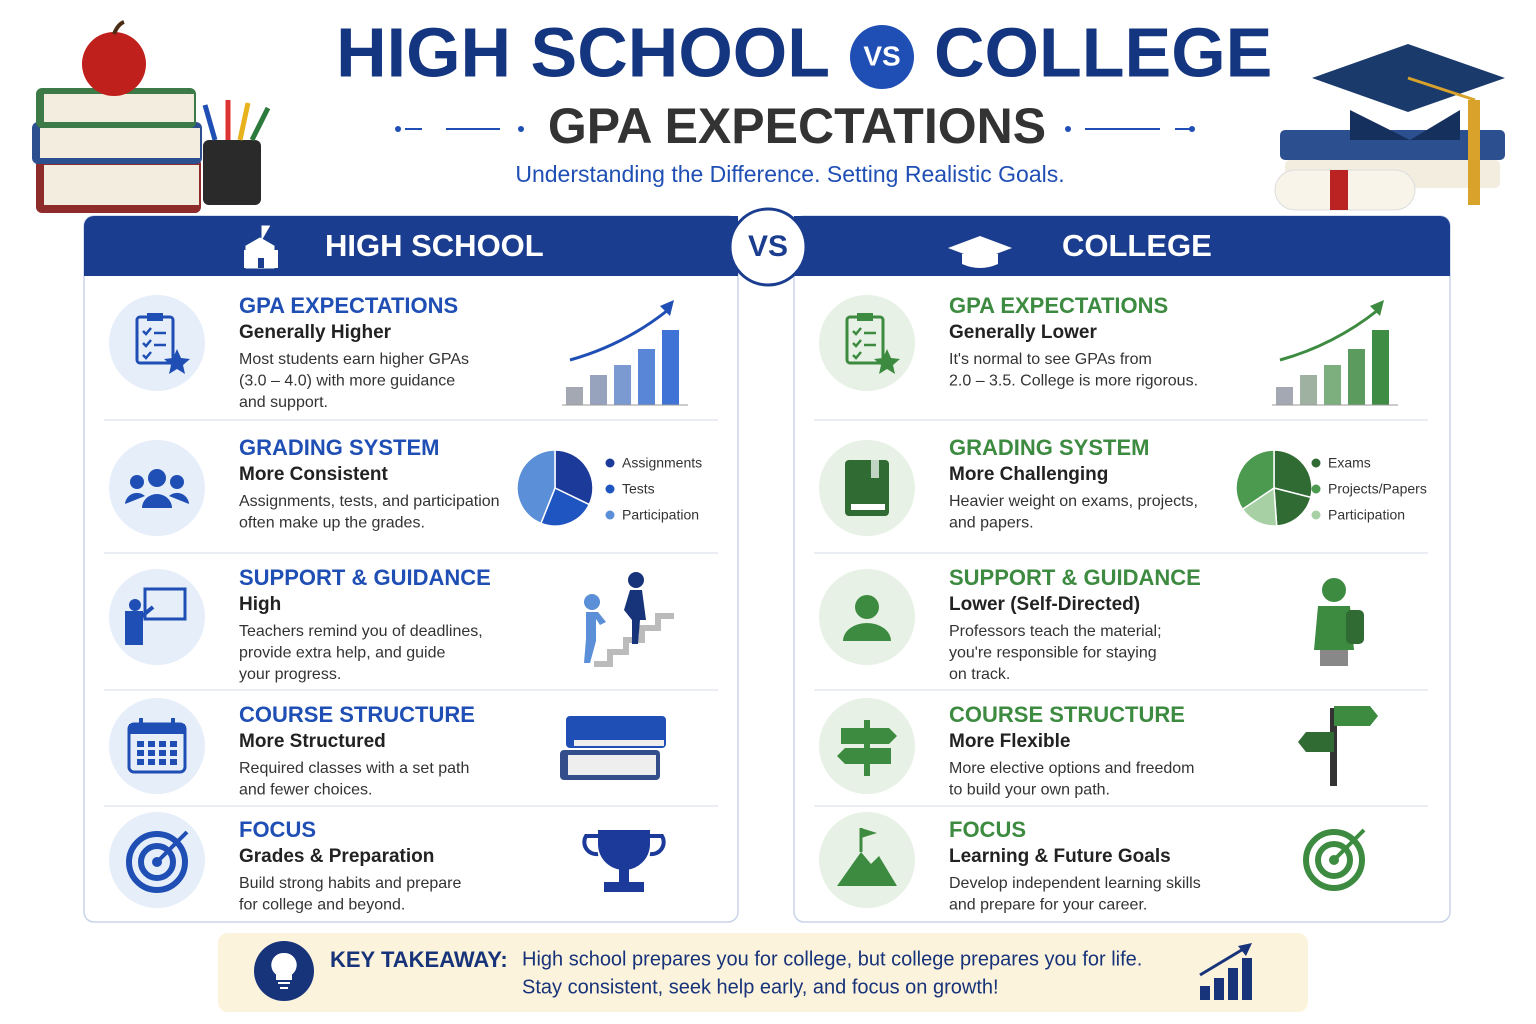 The image size is (1536, 1024). I want to click on column-heading: HIGH SCHOOL, so click(434, 245).